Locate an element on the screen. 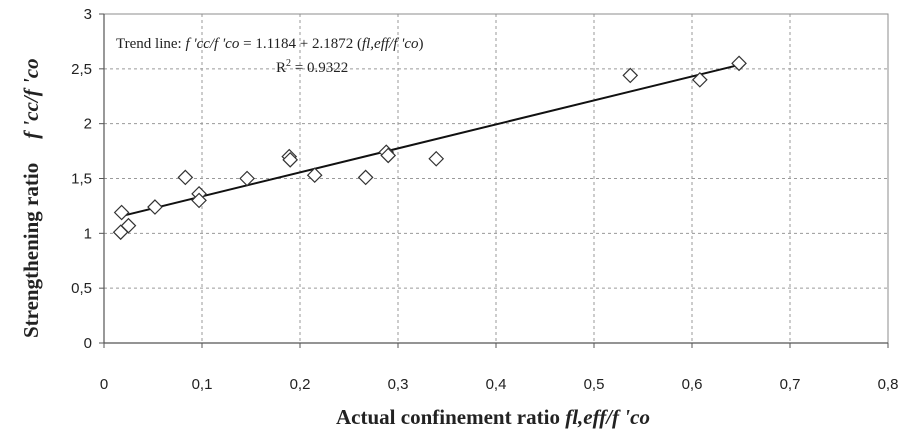  x-tick-label: 0,4 is located at coordinates (496, 384).